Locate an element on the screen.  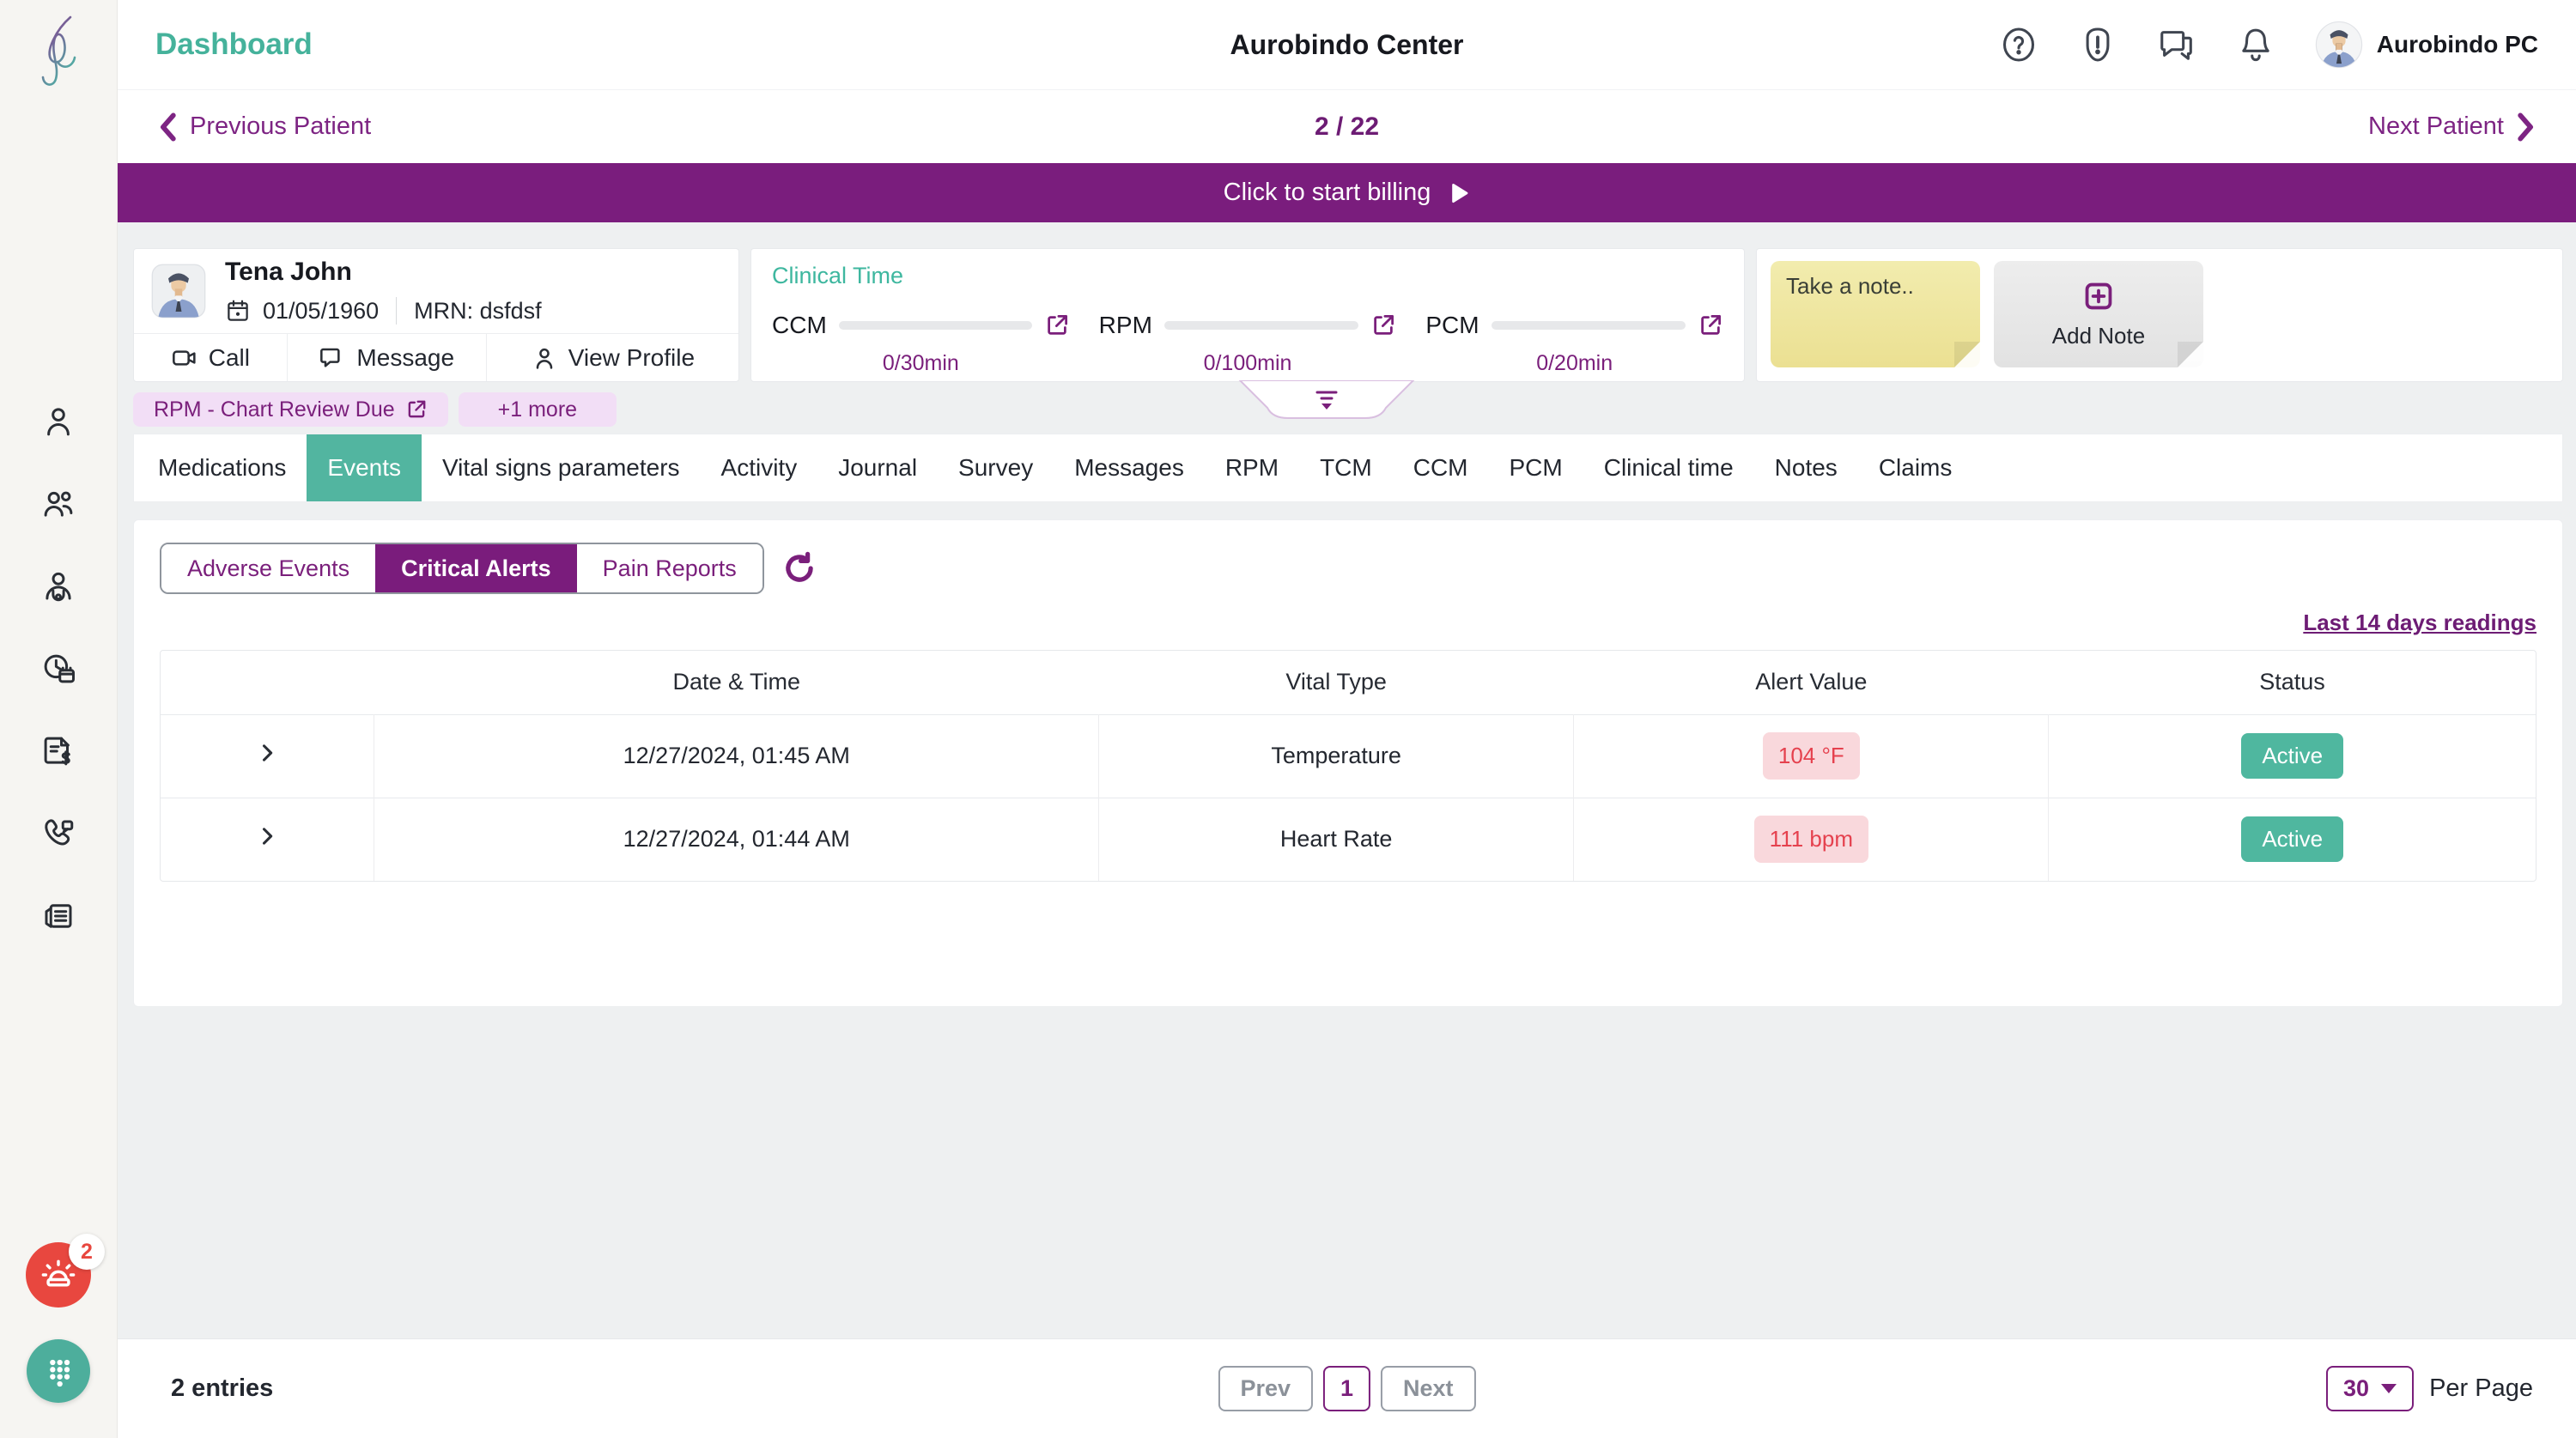
previous-patient-button: Previous Patient is located at coordinates (264, 127).